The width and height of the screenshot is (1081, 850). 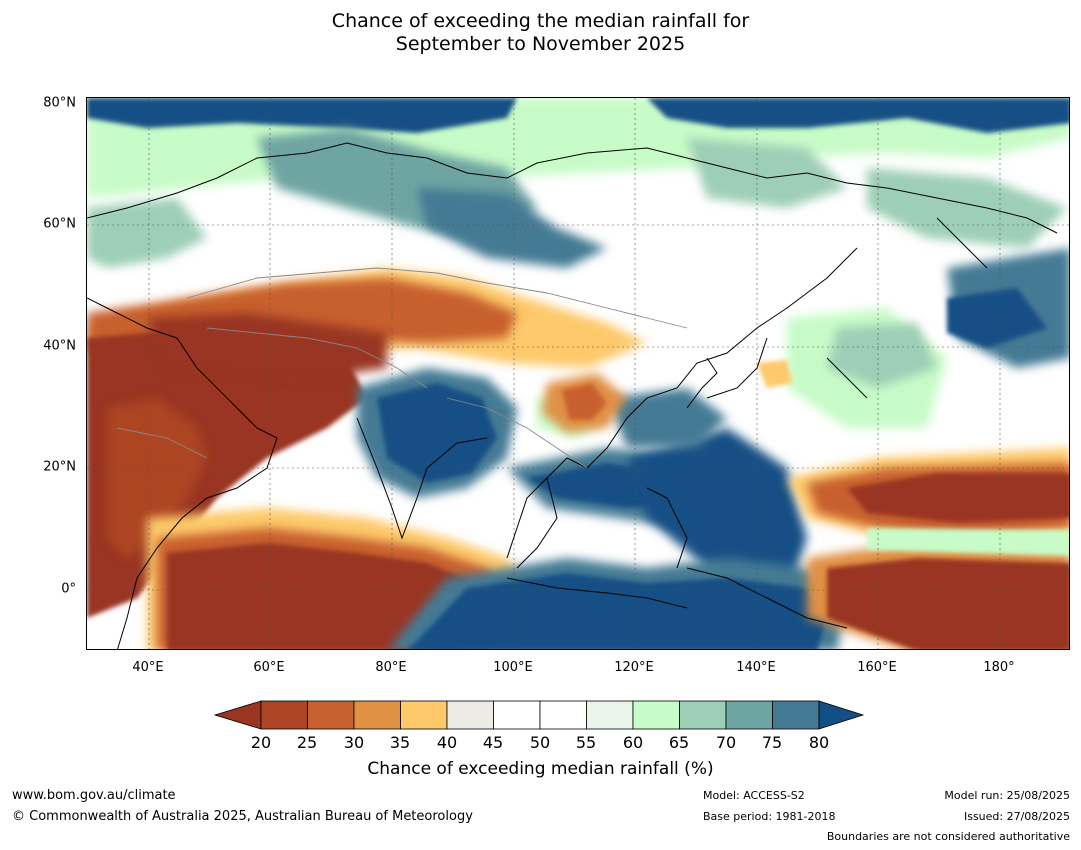 What do you see at coordinates (634, 667) in the screenshot?
I see `lon-label-120e: 120°E` at bounding box center [634, 667].